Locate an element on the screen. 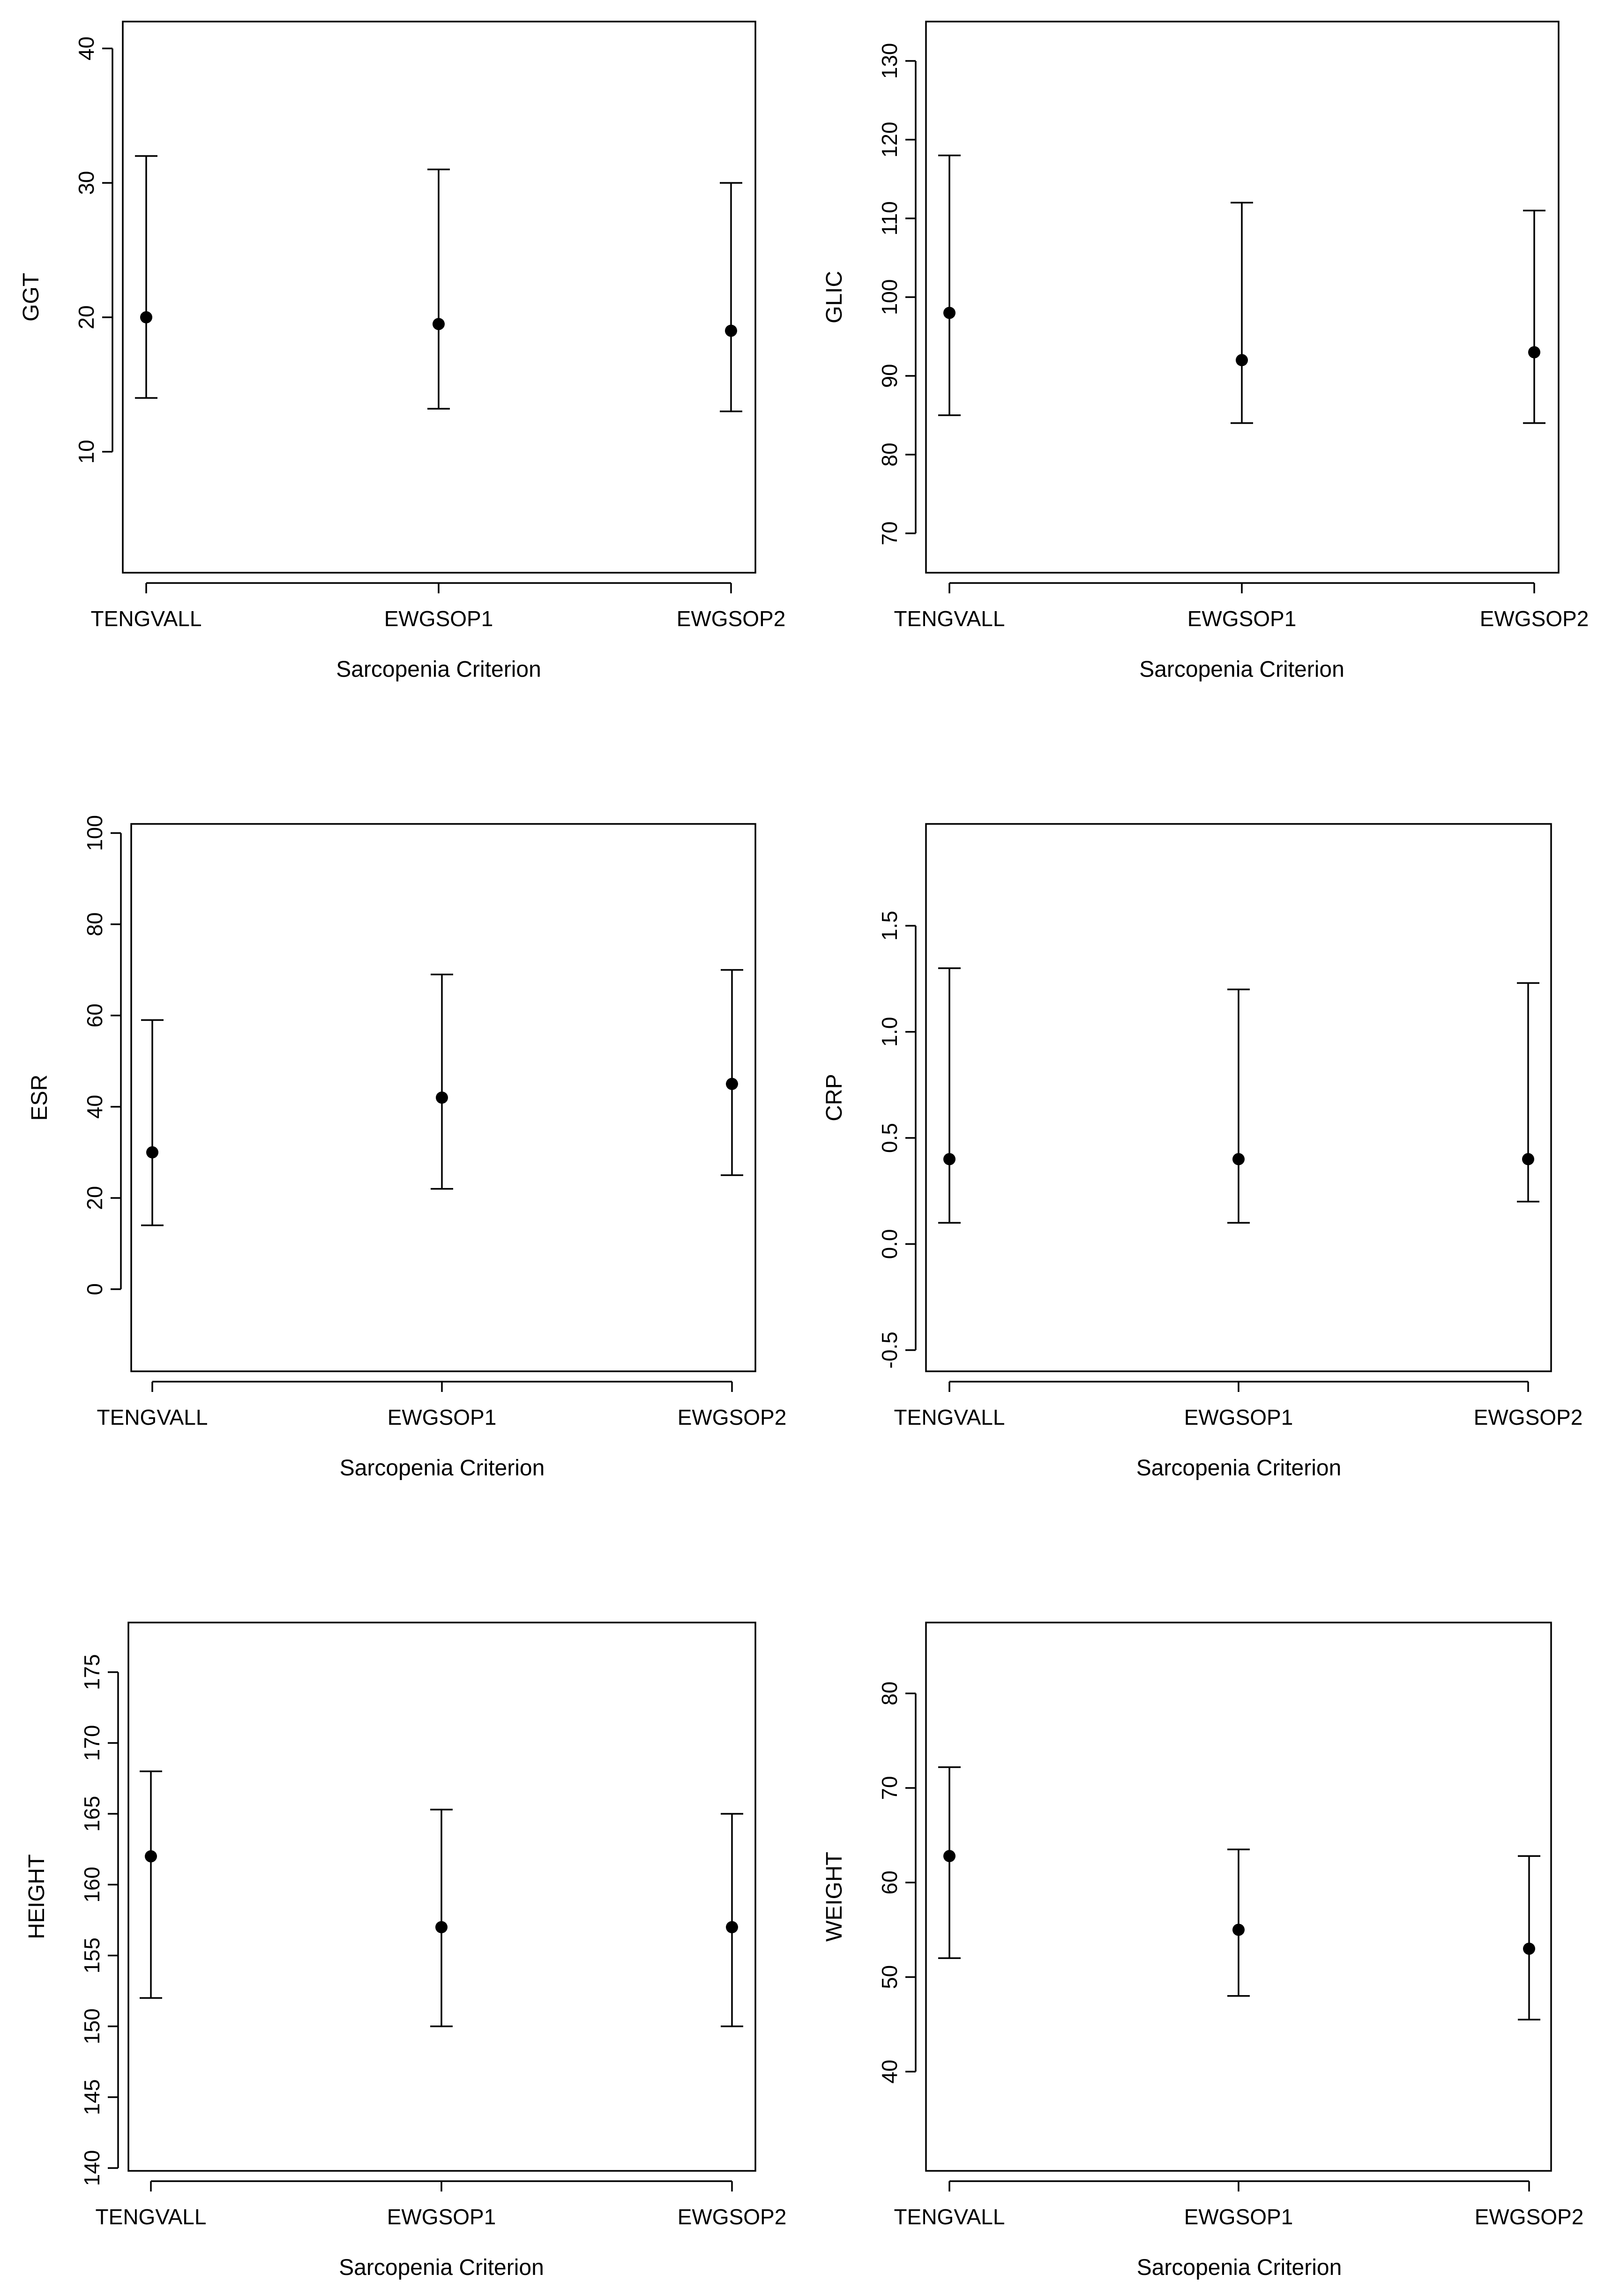 Image resolution: width=1605 pixels, height=2296 pixels. y-tick-label: 90 is located at coordinates (890, 376).